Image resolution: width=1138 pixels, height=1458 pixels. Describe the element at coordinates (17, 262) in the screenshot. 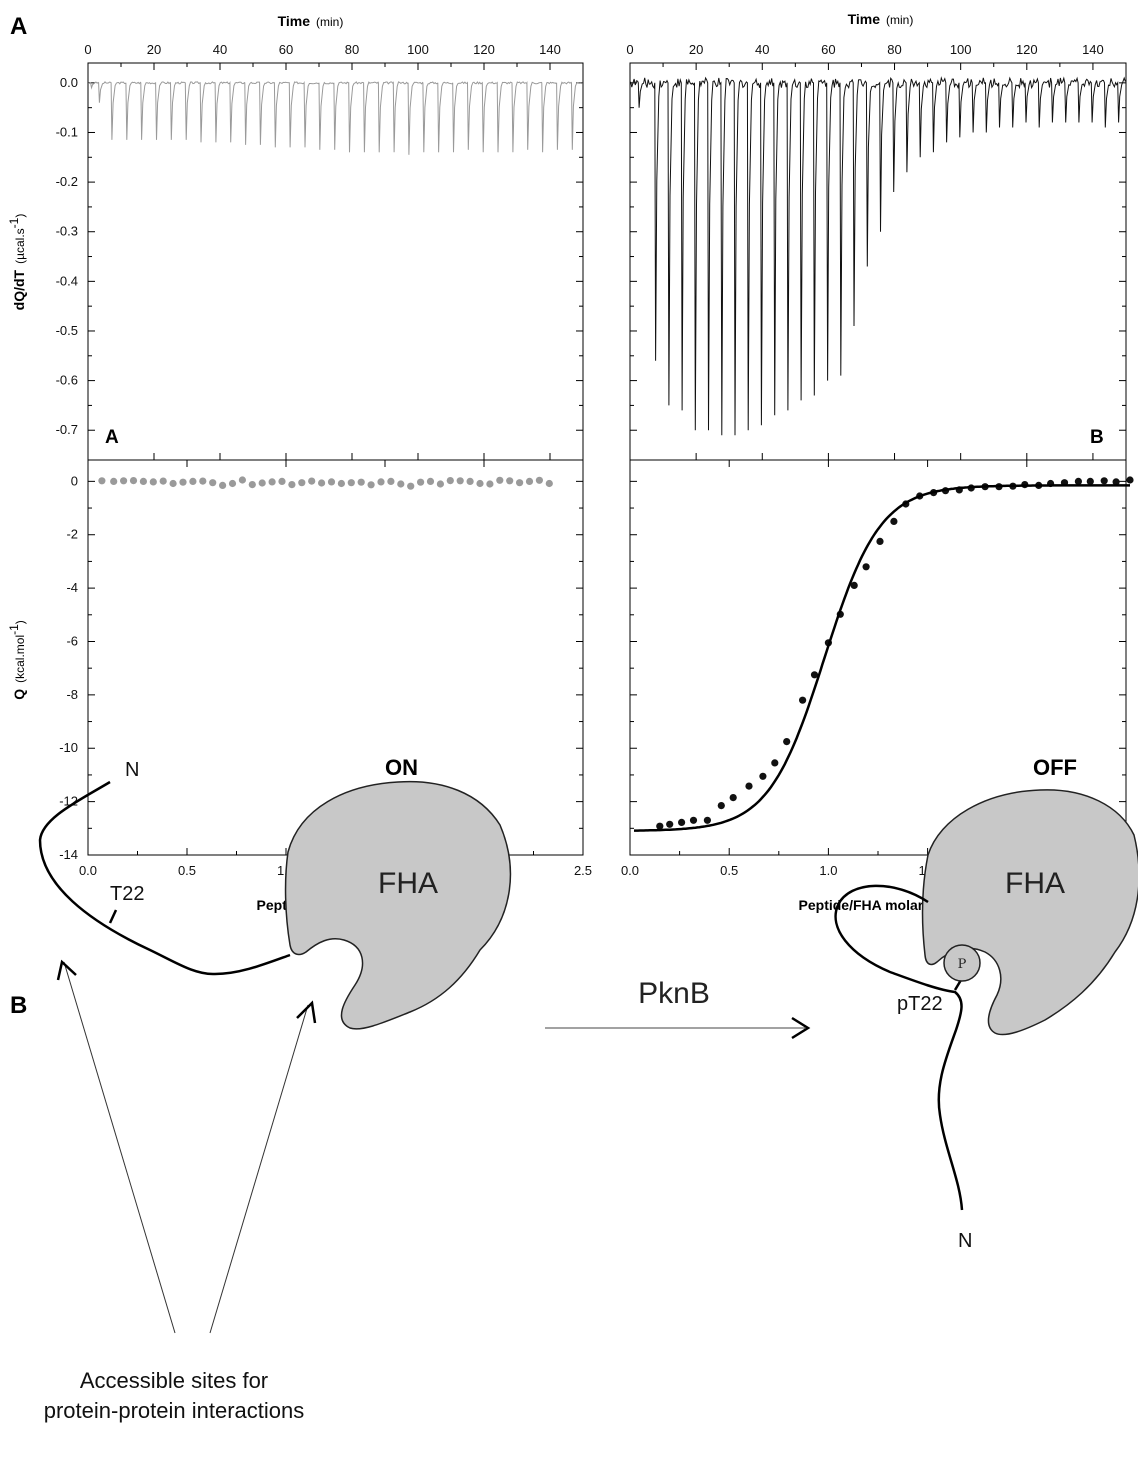

I see `y-axis-title-dqdt: dQ/dT(µcal.s-1)` at that location.